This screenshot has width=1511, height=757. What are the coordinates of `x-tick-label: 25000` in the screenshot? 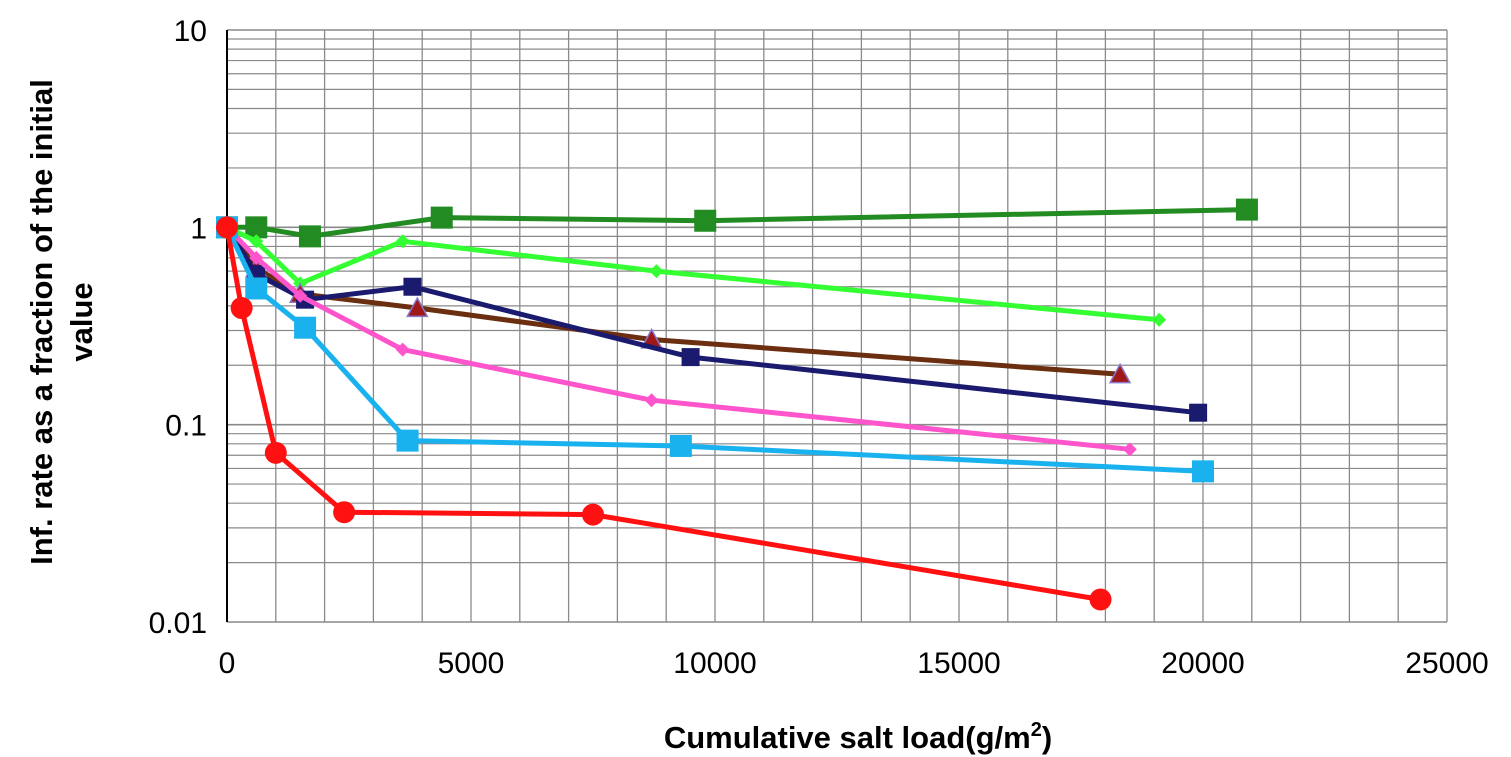 It's located at (1446, 663).